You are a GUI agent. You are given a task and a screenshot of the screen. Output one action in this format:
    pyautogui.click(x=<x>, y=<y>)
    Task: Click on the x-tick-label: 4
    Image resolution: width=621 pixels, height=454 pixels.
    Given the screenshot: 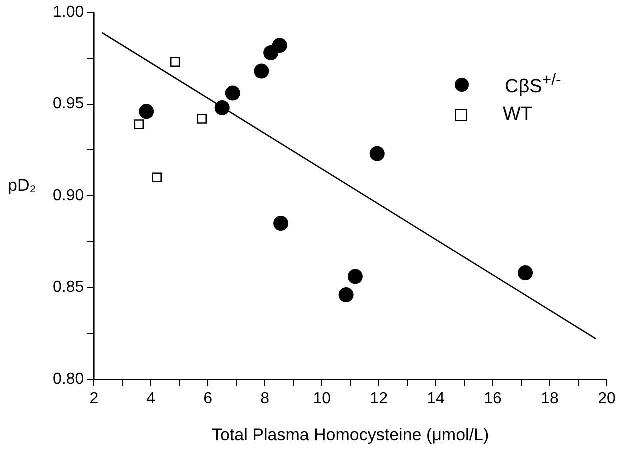 What is the action you would take?
    pyautogui.click(x=151, y=399)
    